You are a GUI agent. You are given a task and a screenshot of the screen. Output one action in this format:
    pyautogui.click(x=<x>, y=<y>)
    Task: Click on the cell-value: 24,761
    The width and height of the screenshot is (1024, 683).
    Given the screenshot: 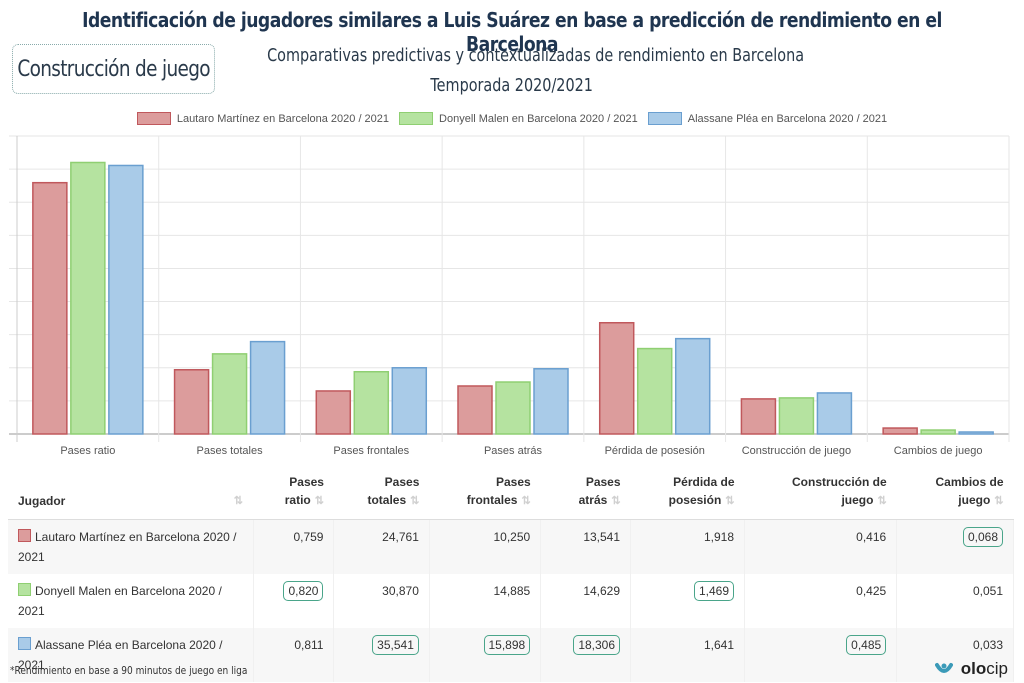 What is the action you would take?
    pyautogui.click(x=400, y=537)
    